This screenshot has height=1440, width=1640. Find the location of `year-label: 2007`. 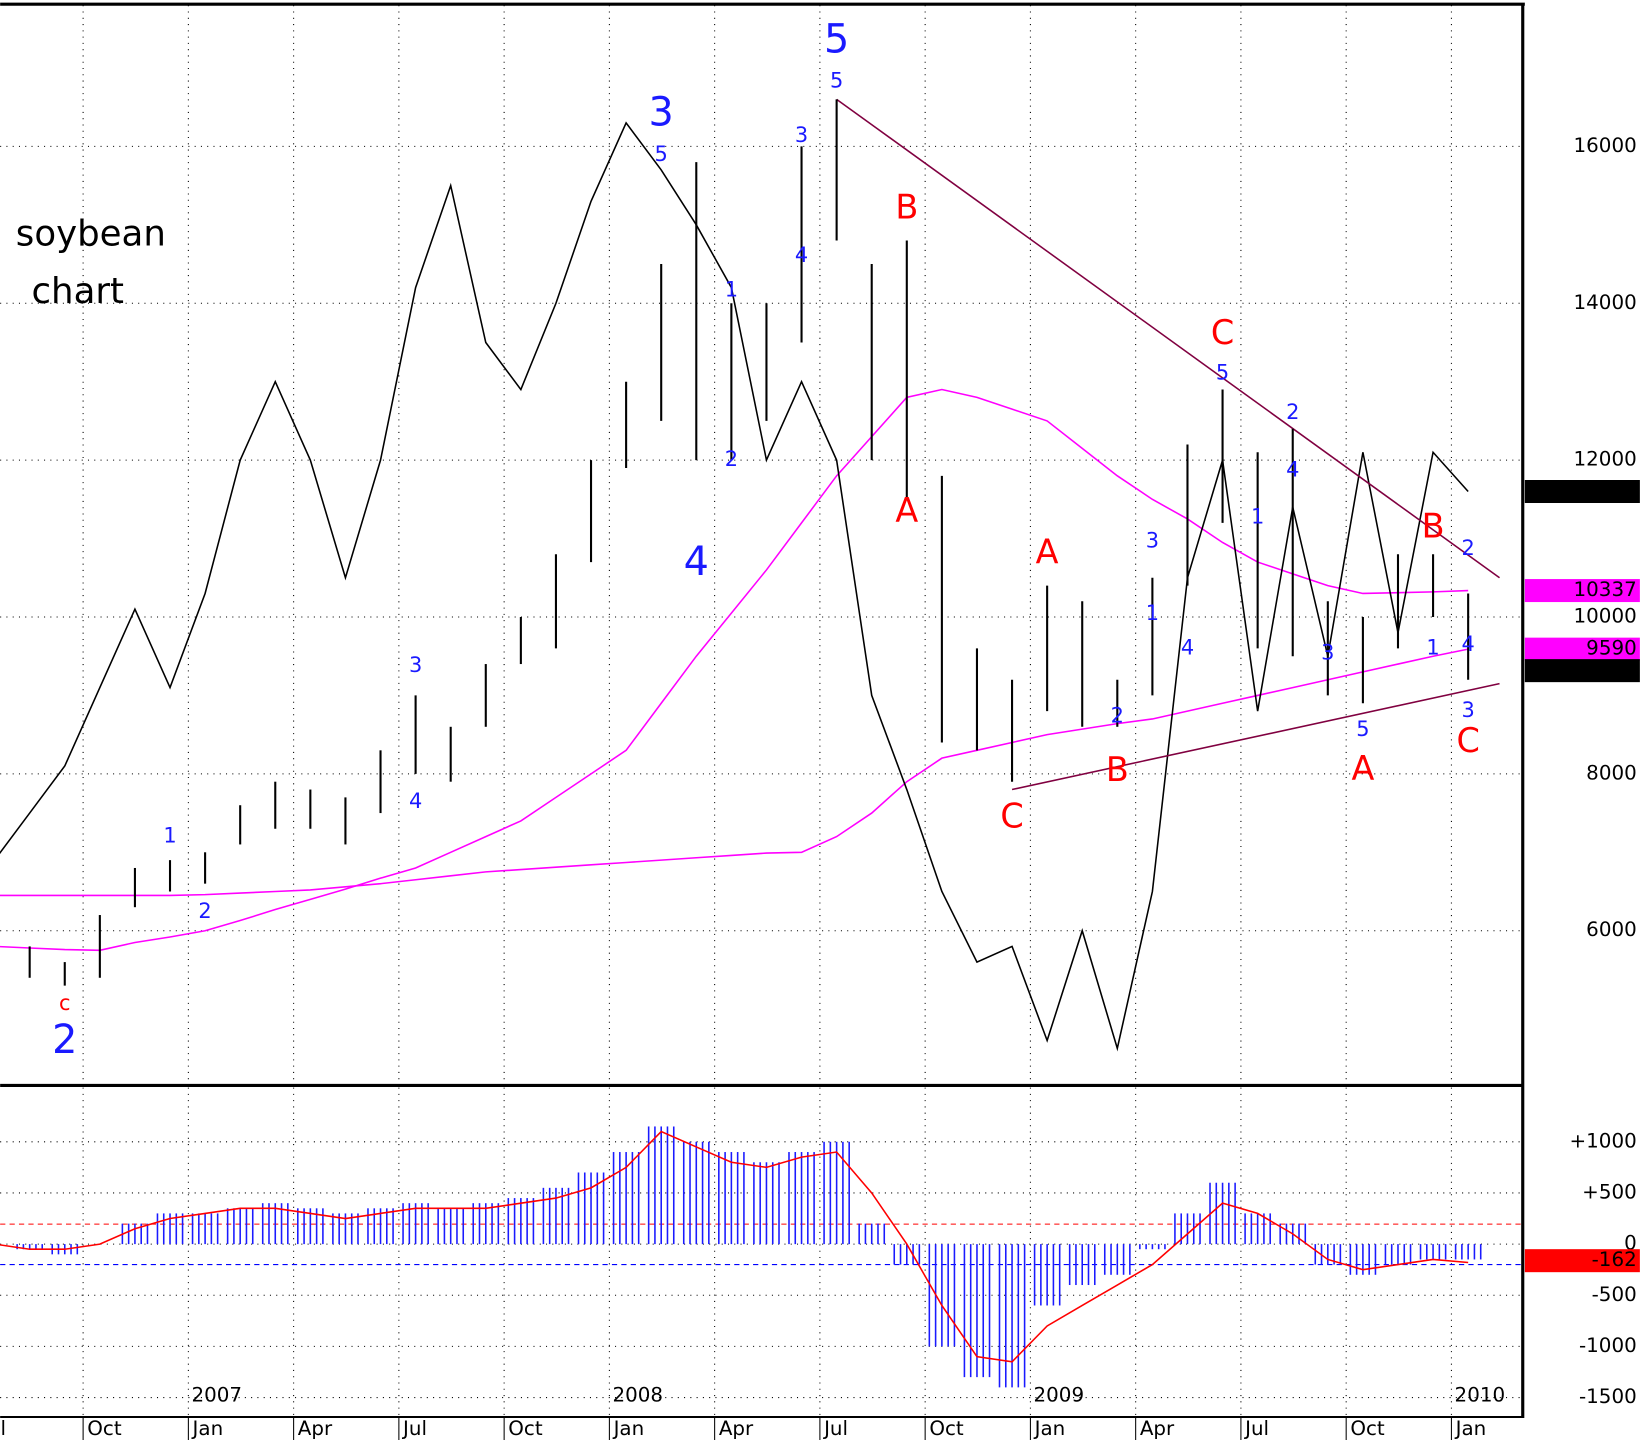

year-label: 2007 is located at coordinates (217, 1395).